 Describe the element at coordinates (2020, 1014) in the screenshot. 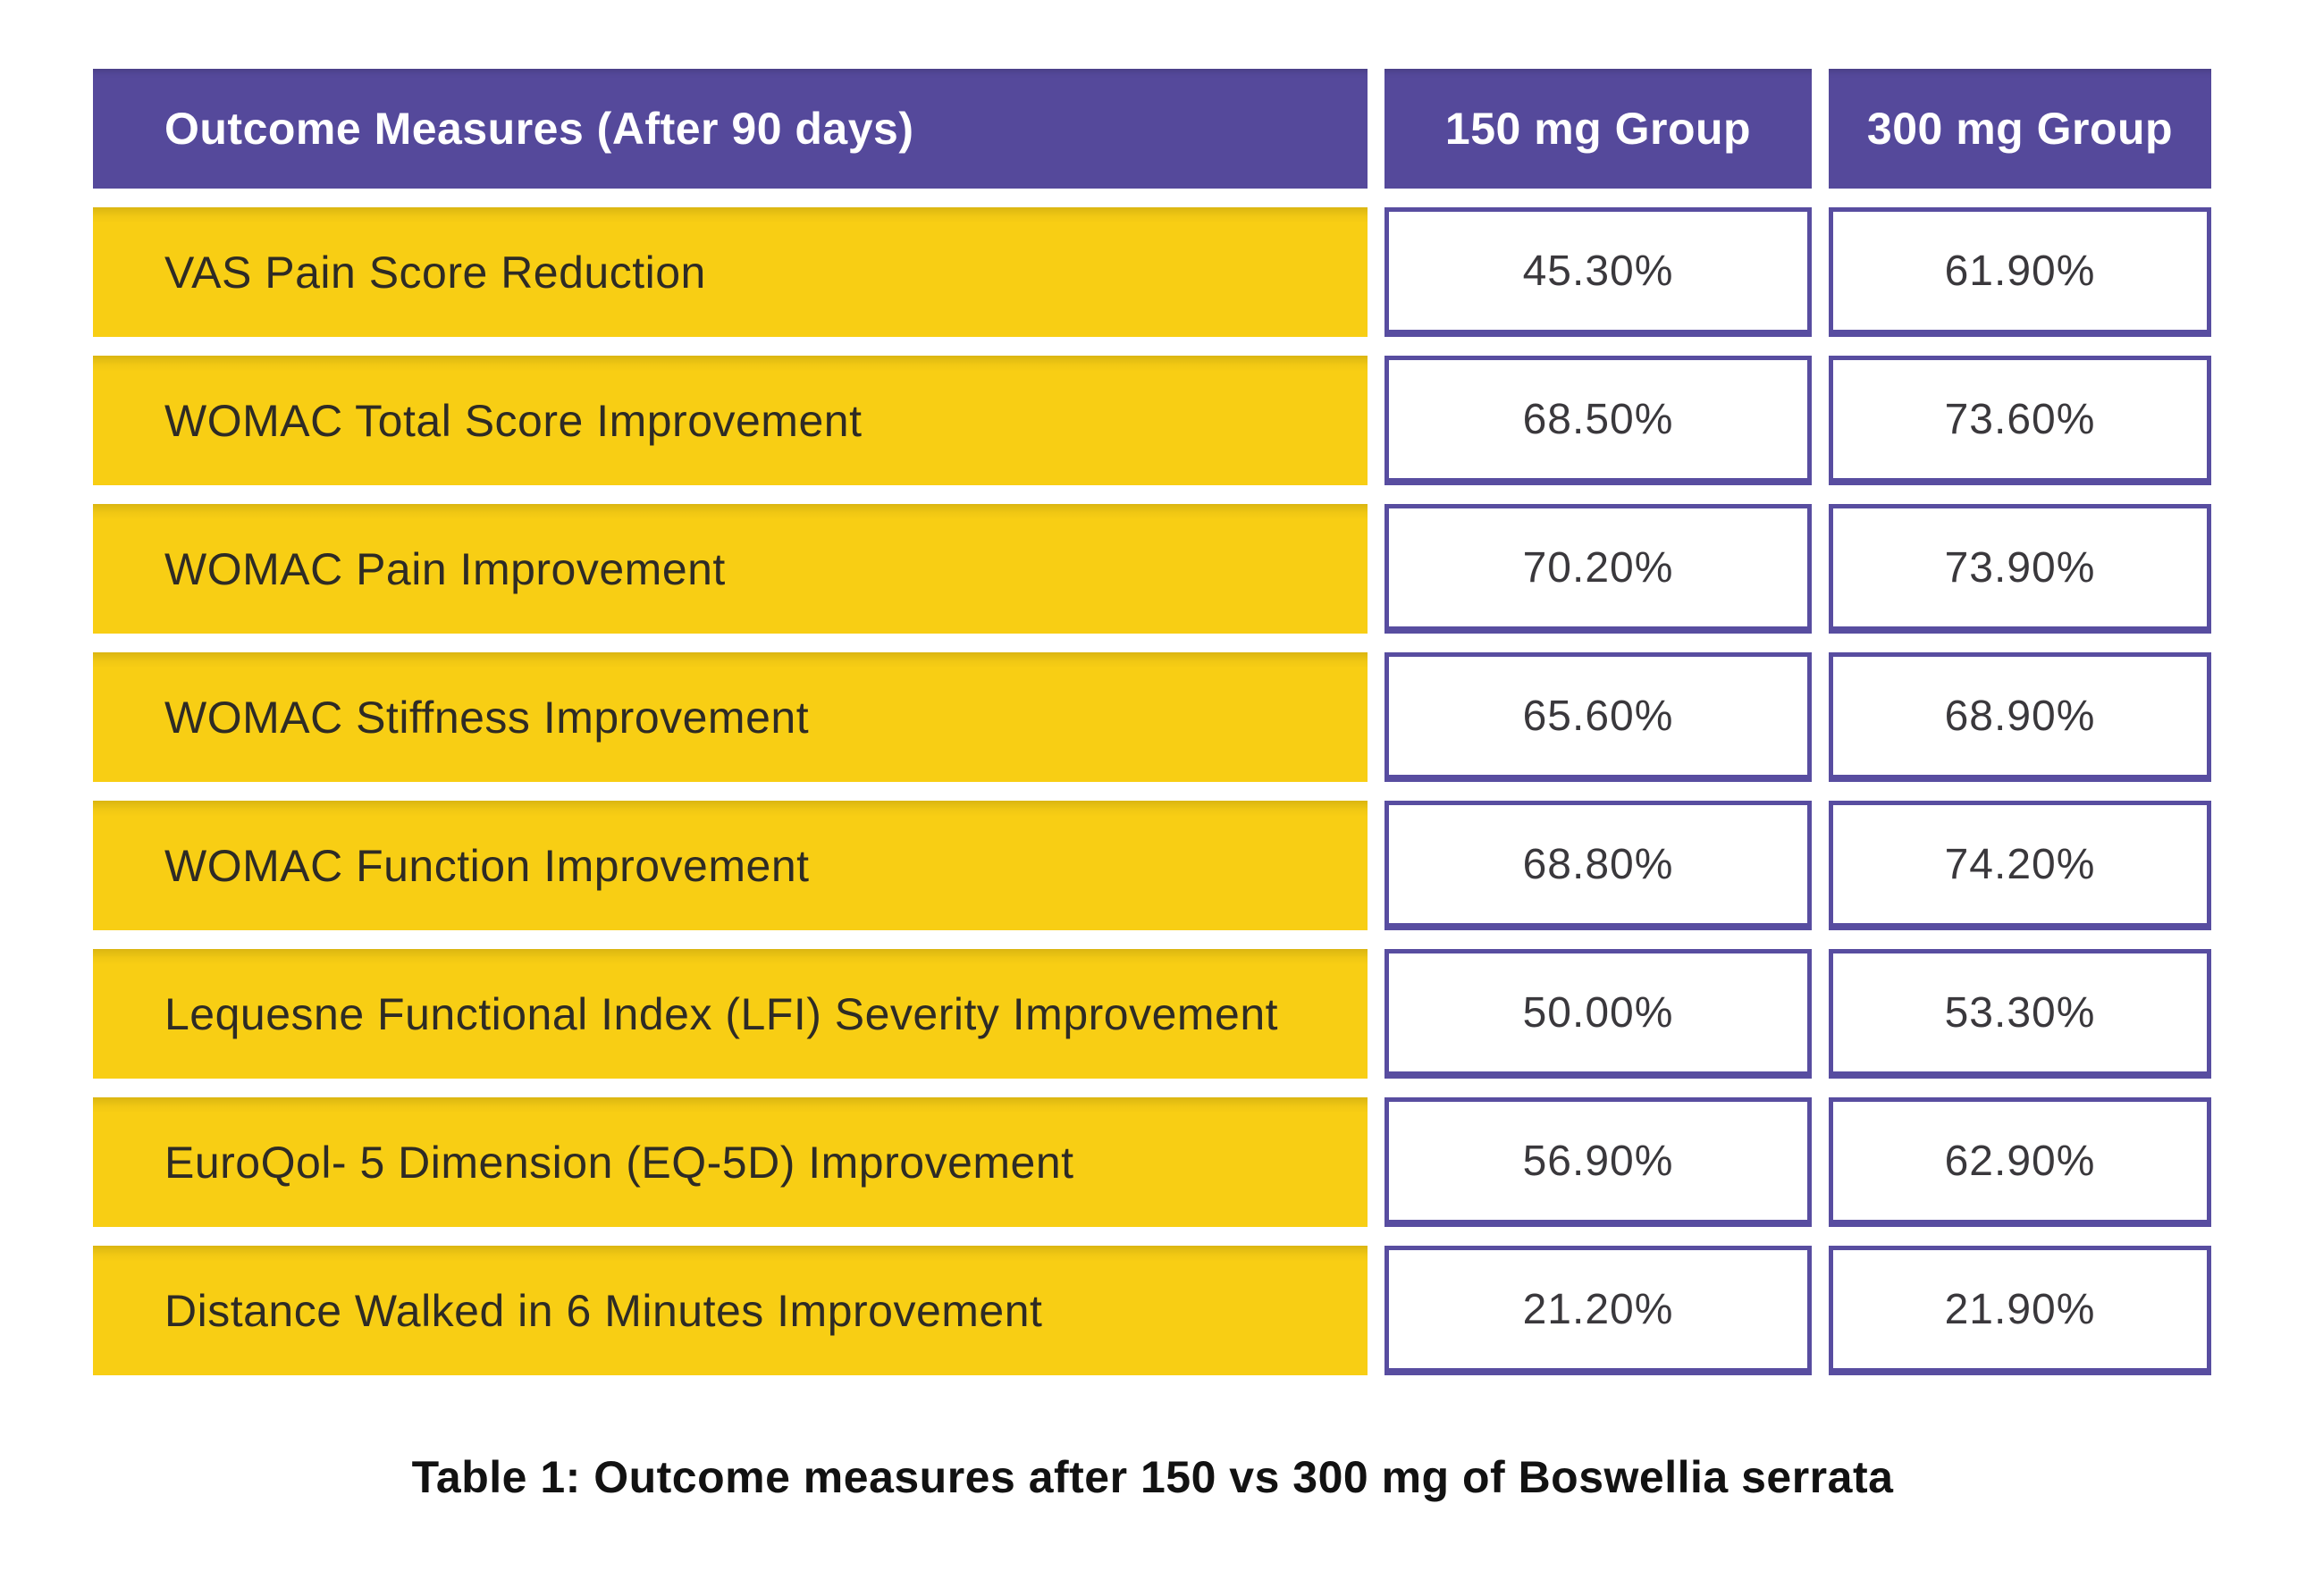

I see `value-300mg-cell: 53.30%` at that location.